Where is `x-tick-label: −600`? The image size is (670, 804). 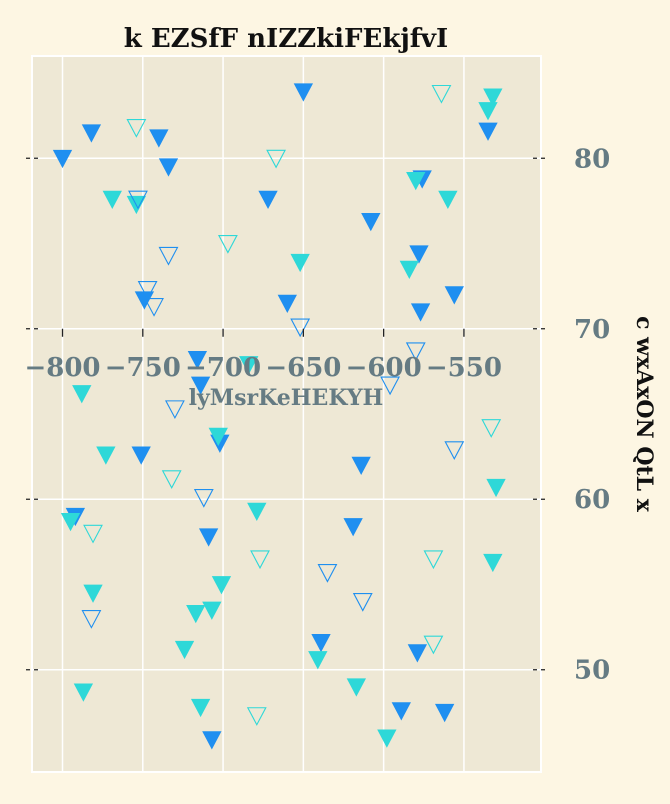 x-tick-label: −600 is located at coordinates (384, 368).